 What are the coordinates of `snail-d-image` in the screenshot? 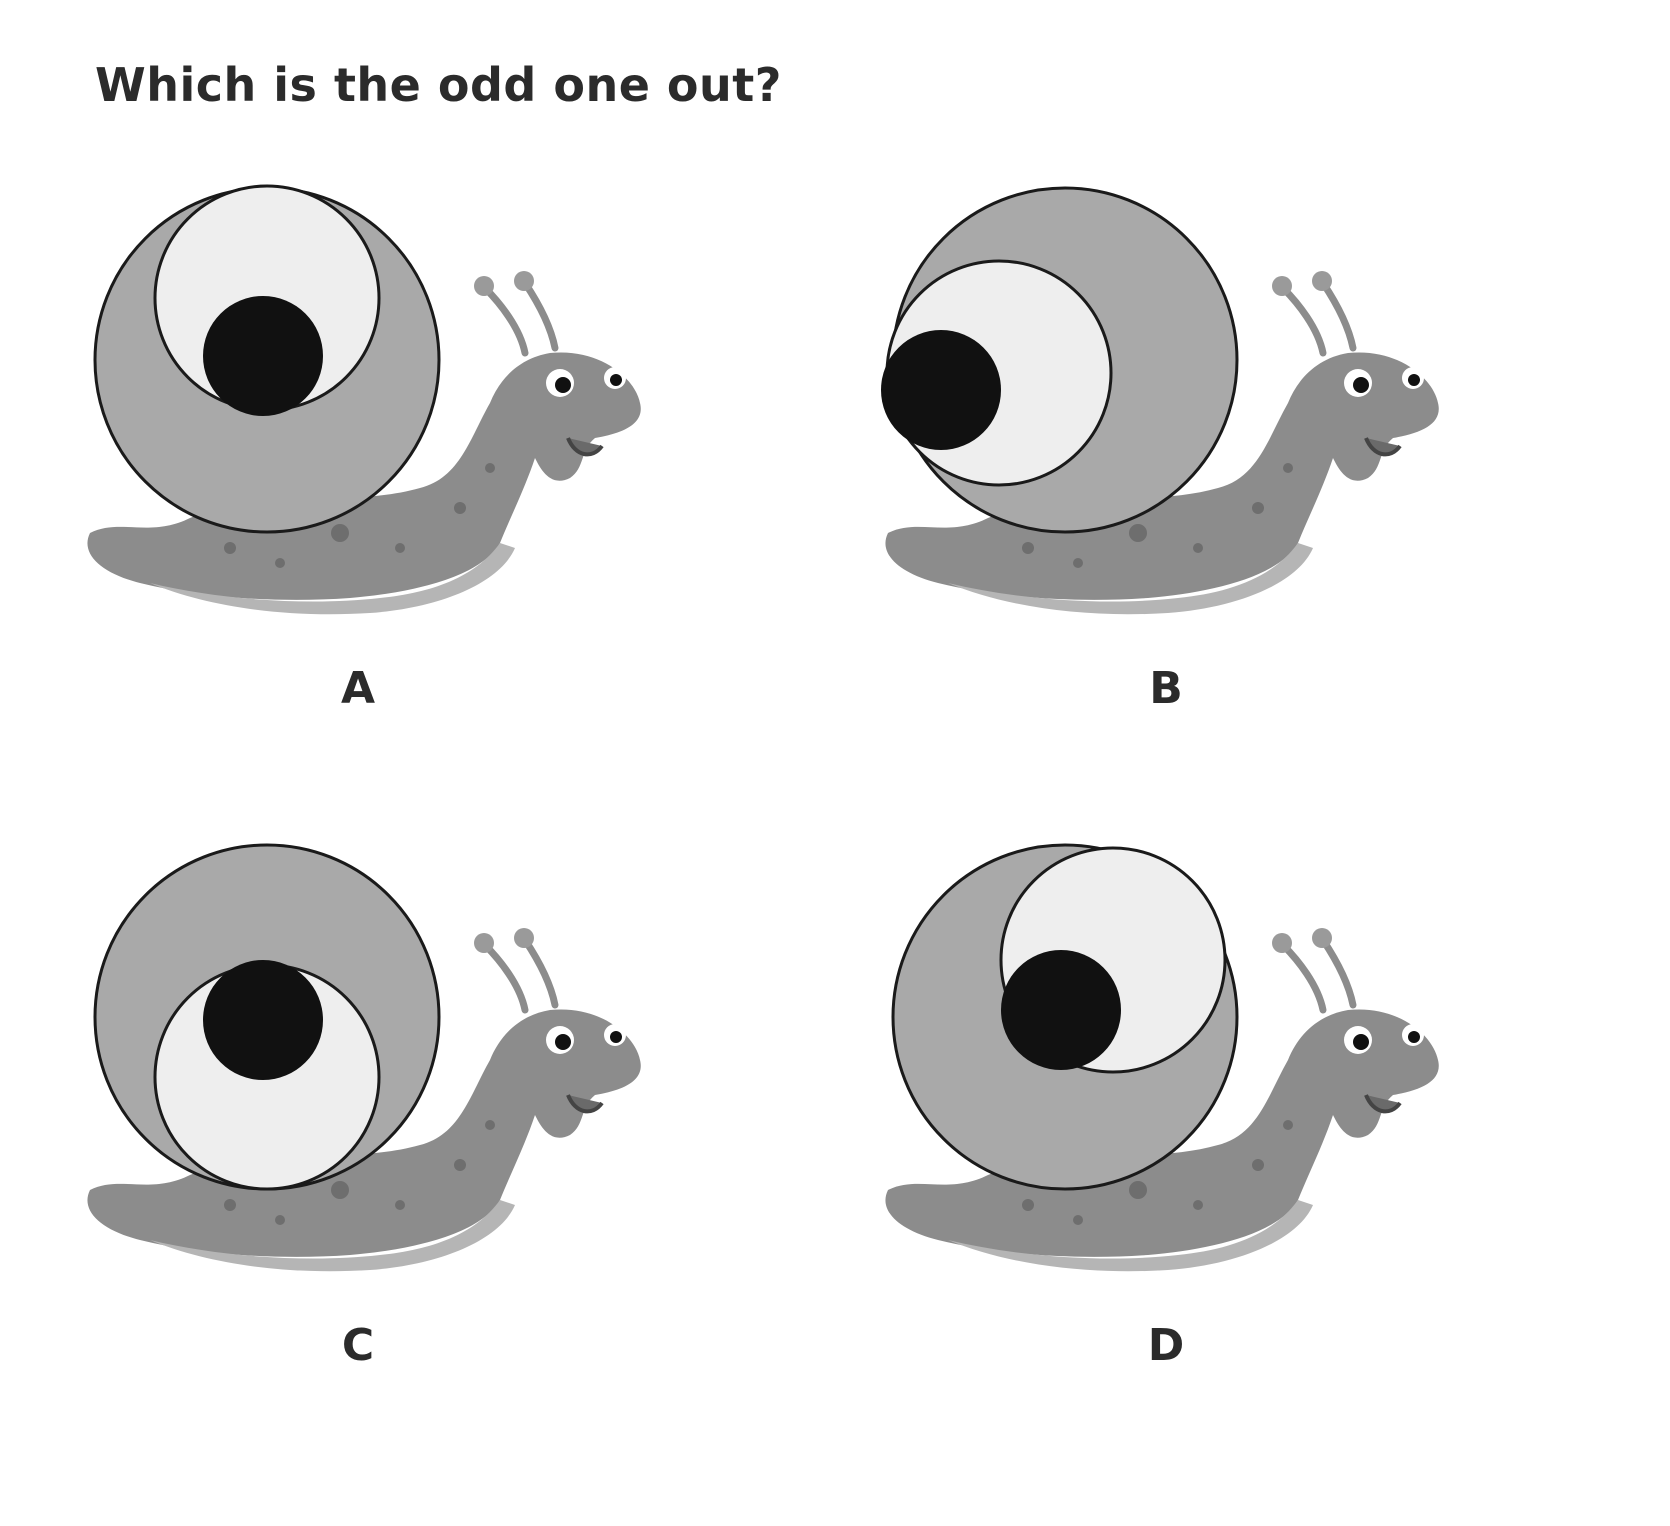 It's located at (1162, 1057).